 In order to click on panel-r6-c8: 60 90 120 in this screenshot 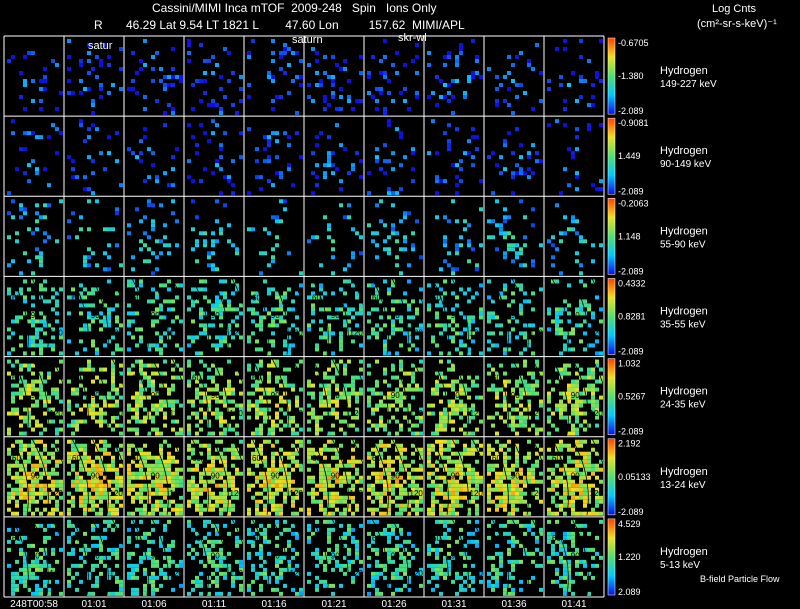, I will do `click(517, 556)`.